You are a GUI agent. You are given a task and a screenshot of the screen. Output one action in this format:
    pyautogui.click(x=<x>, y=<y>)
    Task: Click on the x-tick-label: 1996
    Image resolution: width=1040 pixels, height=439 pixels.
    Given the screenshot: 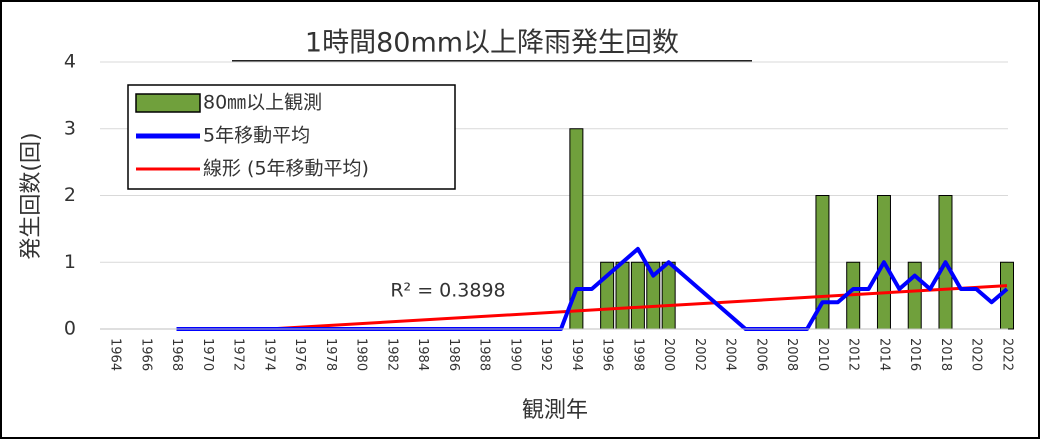 What is the action you would take?
    pyautogui.click(x=607, y=354)
    